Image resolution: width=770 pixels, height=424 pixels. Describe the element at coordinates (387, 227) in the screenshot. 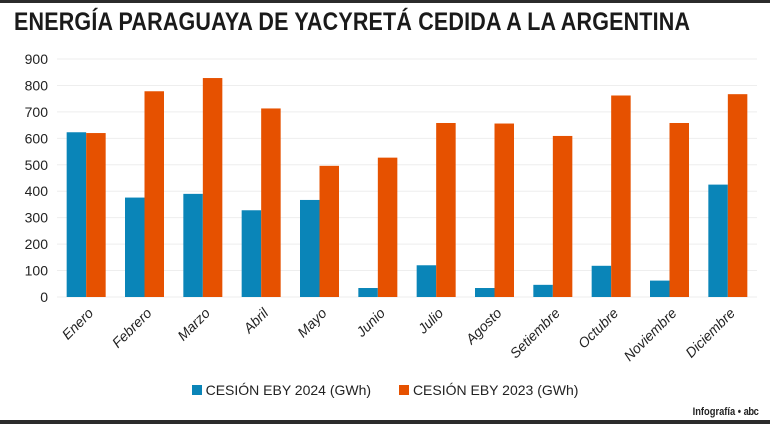

I see `bar-2023-junio` at that location.